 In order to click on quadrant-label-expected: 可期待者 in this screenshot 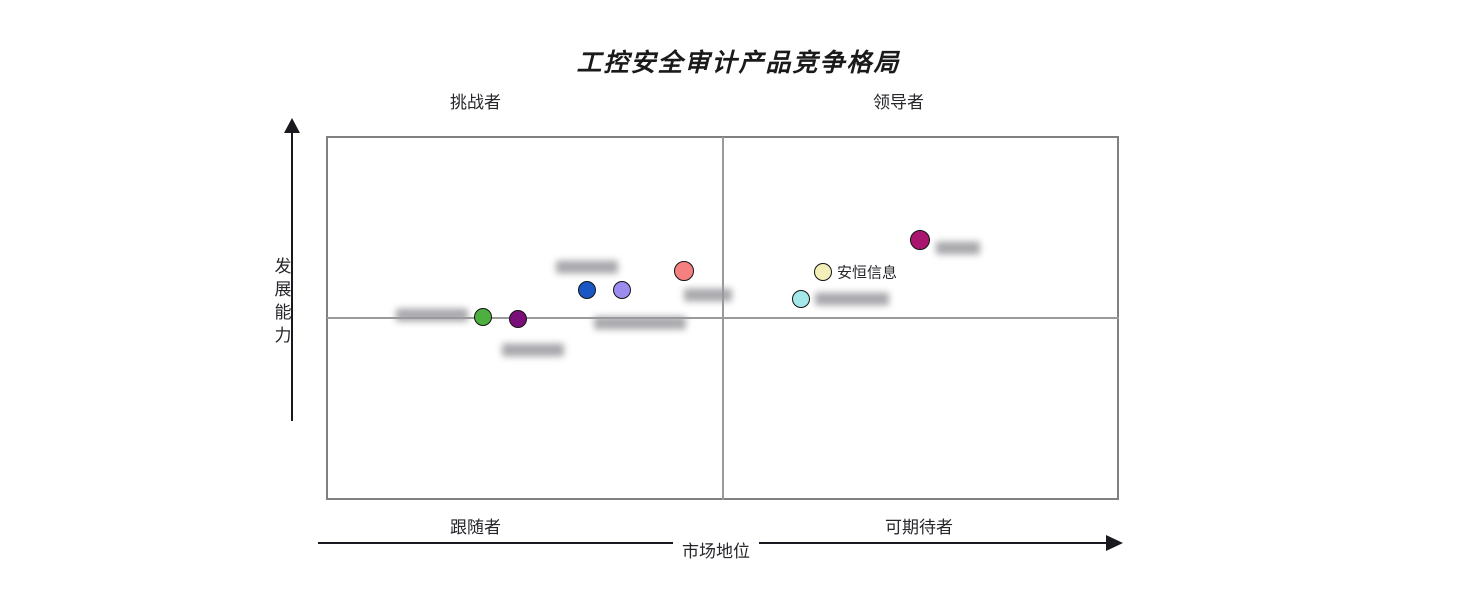, I will do `click(919, 527)`.